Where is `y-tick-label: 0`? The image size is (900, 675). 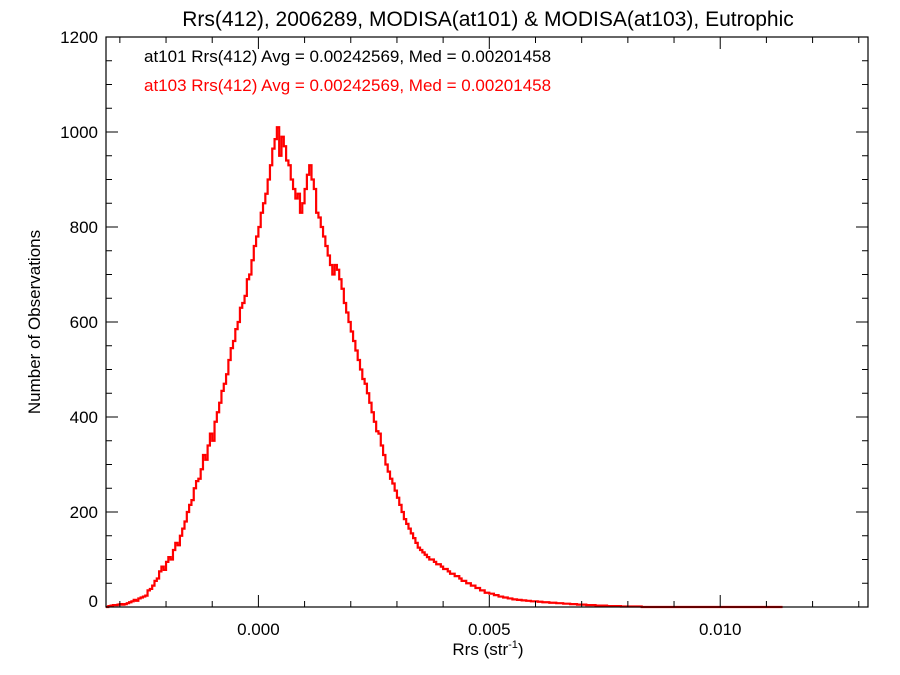
y-tick-label: 0 is located at coordinates (93, 601).